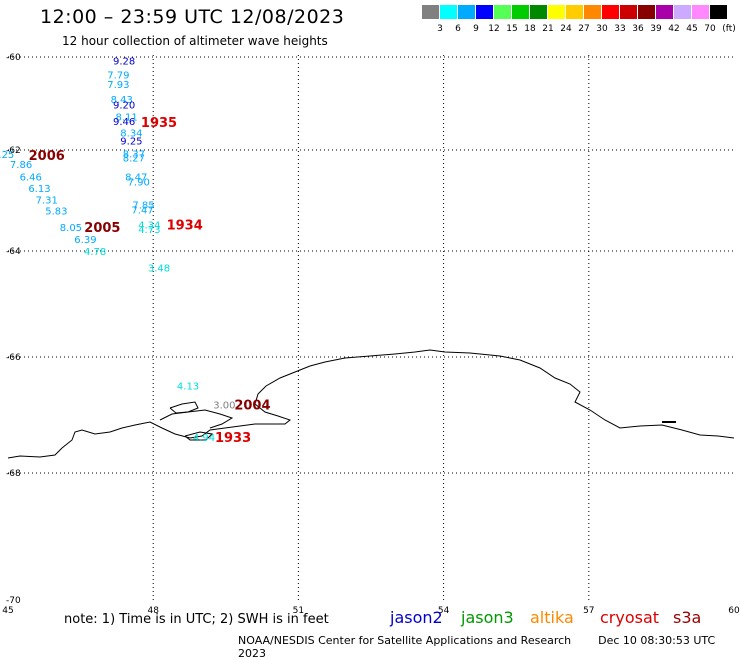 This screenshot has height=660, width=740. I want to click on legend-label: 9, so click(476, 29).